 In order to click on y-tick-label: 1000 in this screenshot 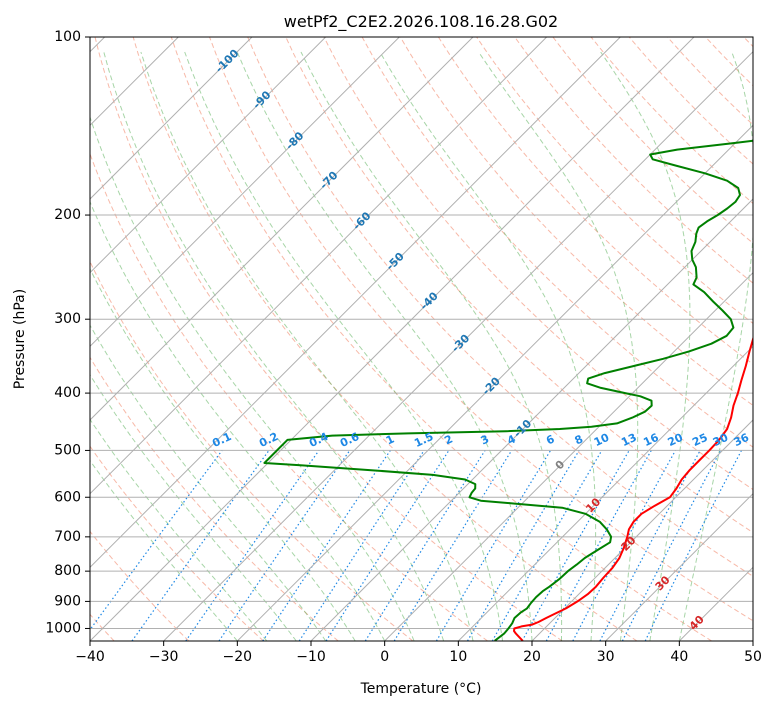, I will do `click(63, 628)`.